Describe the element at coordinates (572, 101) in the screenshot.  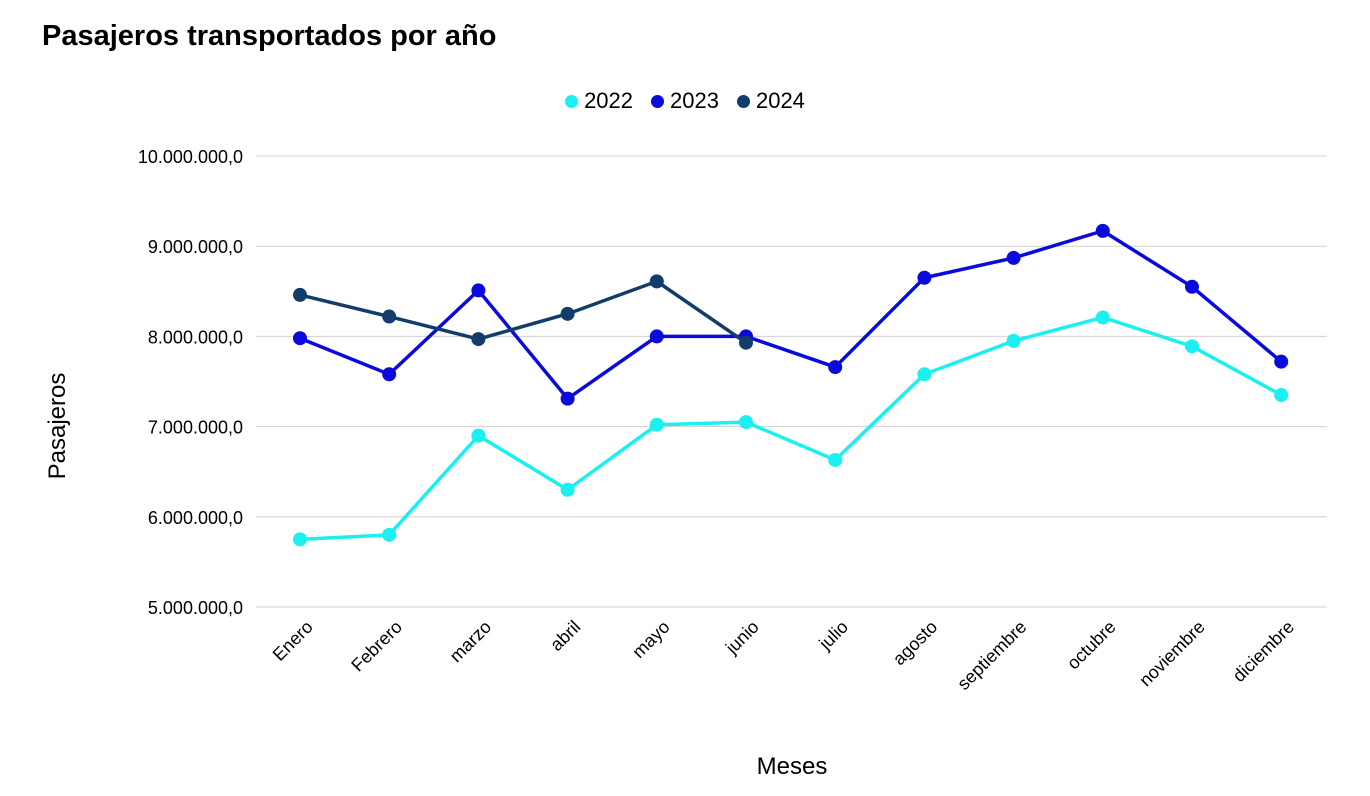
I see `legend-marker-2022` at that location.